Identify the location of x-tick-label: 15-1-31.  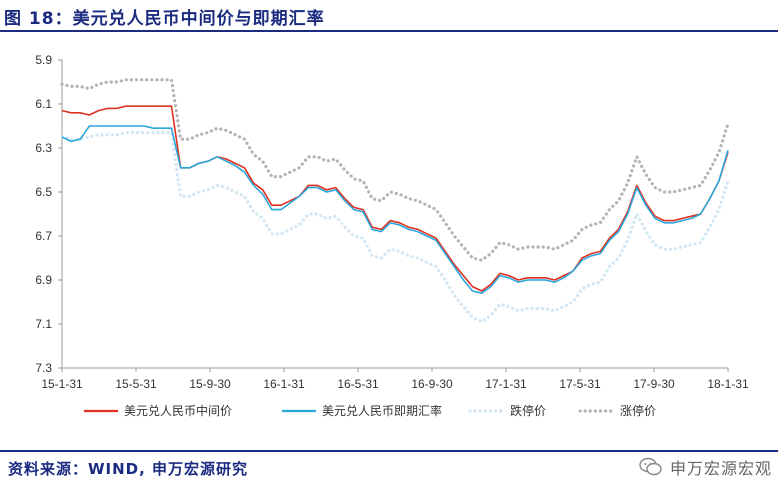
(62, 384).